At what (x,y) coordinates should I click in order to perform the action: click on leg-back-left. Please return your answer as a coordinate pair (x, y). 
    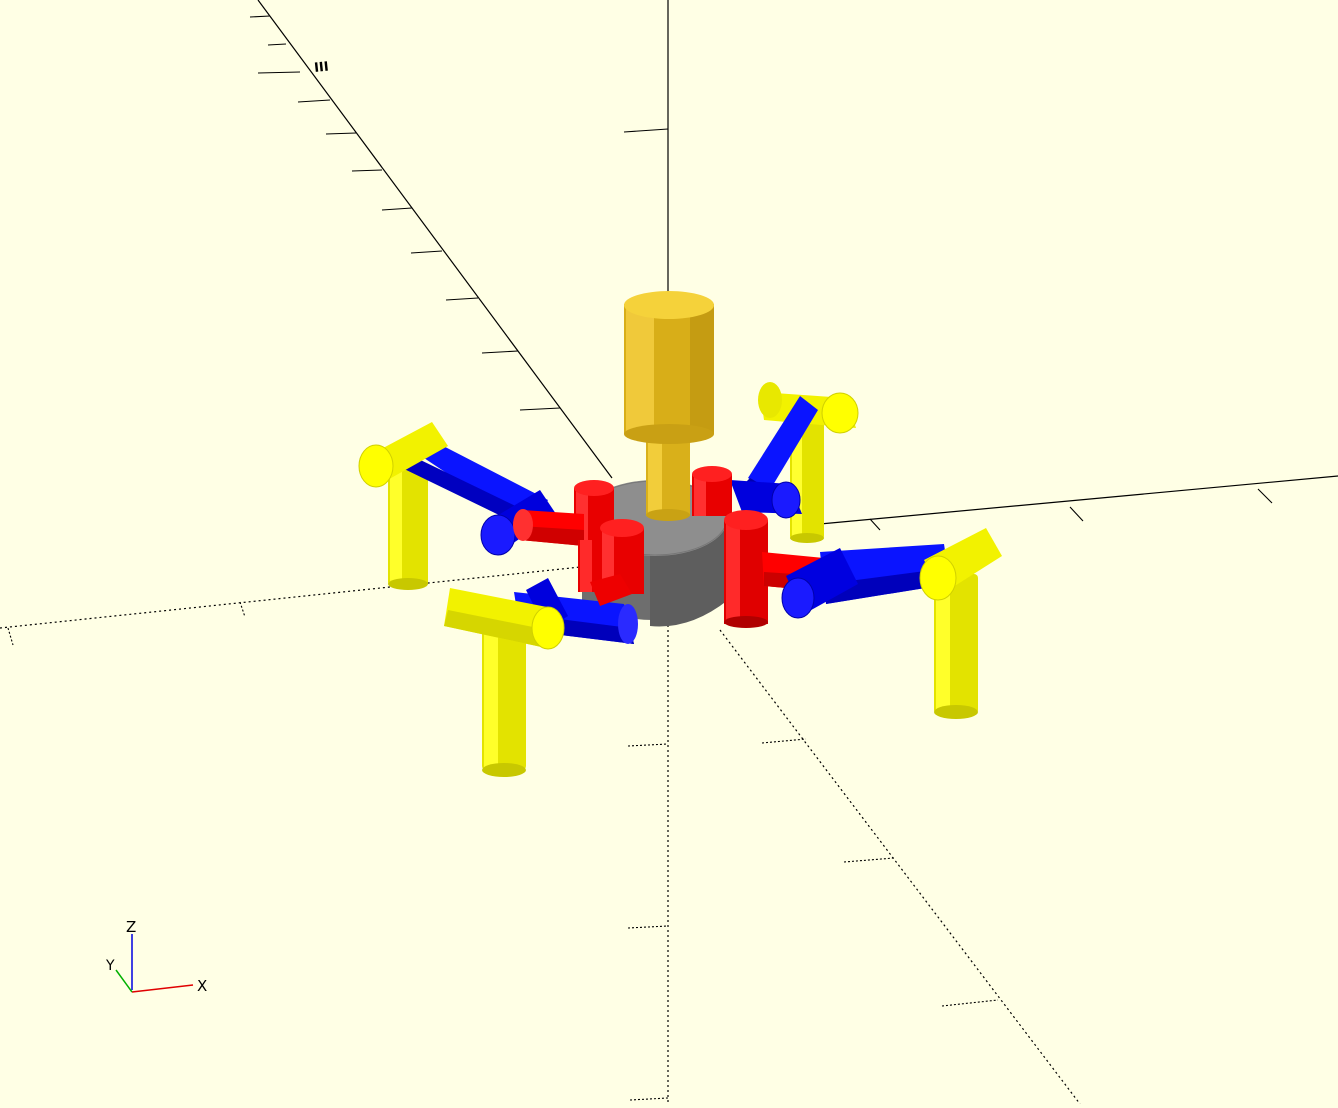
    Looking at the image, I should click on (457, 506).